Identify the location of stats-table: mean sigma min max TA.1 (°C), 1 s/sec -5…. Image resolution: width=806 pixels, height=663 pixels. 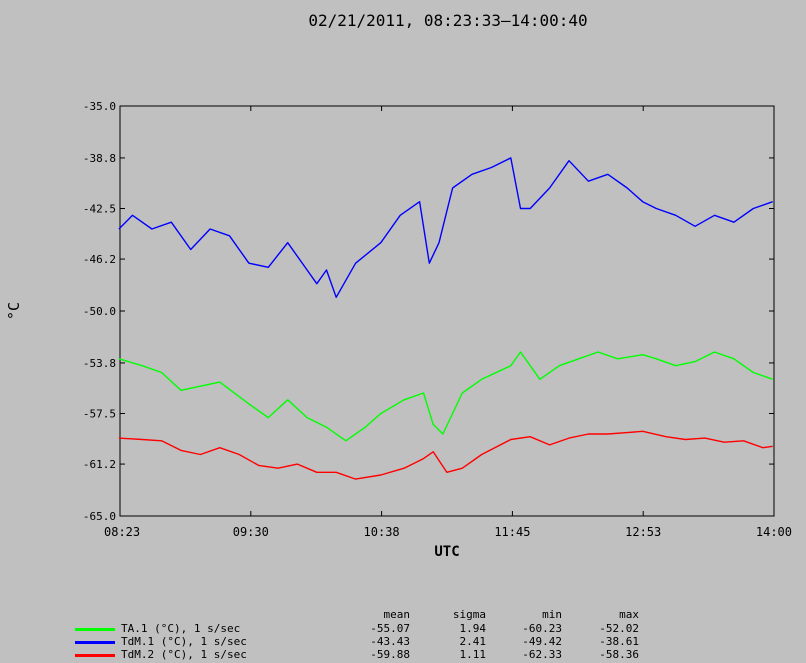
(403, 631).